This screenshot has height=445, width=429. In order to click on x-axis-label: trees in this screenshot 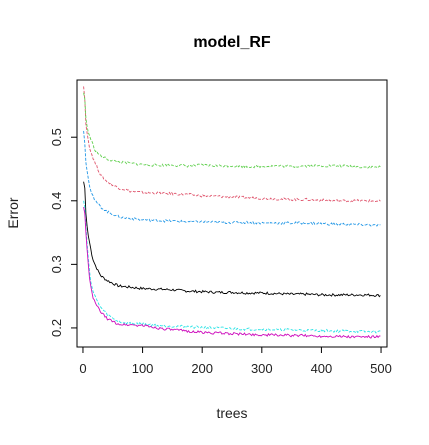, I will do `click(231, 413)`.